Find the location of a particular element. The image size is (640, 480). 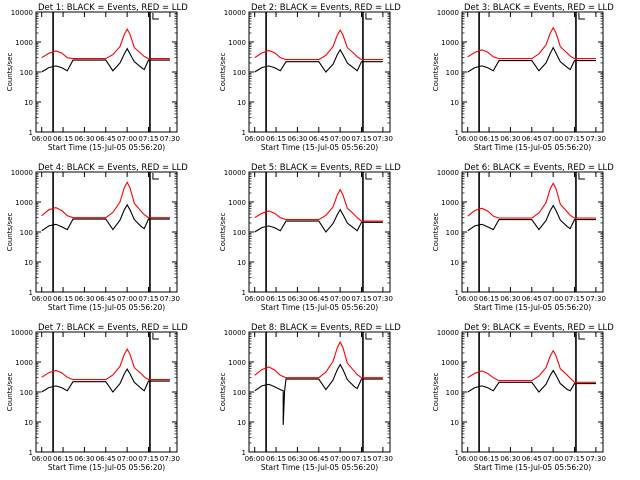

chart-title: Det 6: BLACK = Events, RED = LLD is located at coordinates (539, 168).